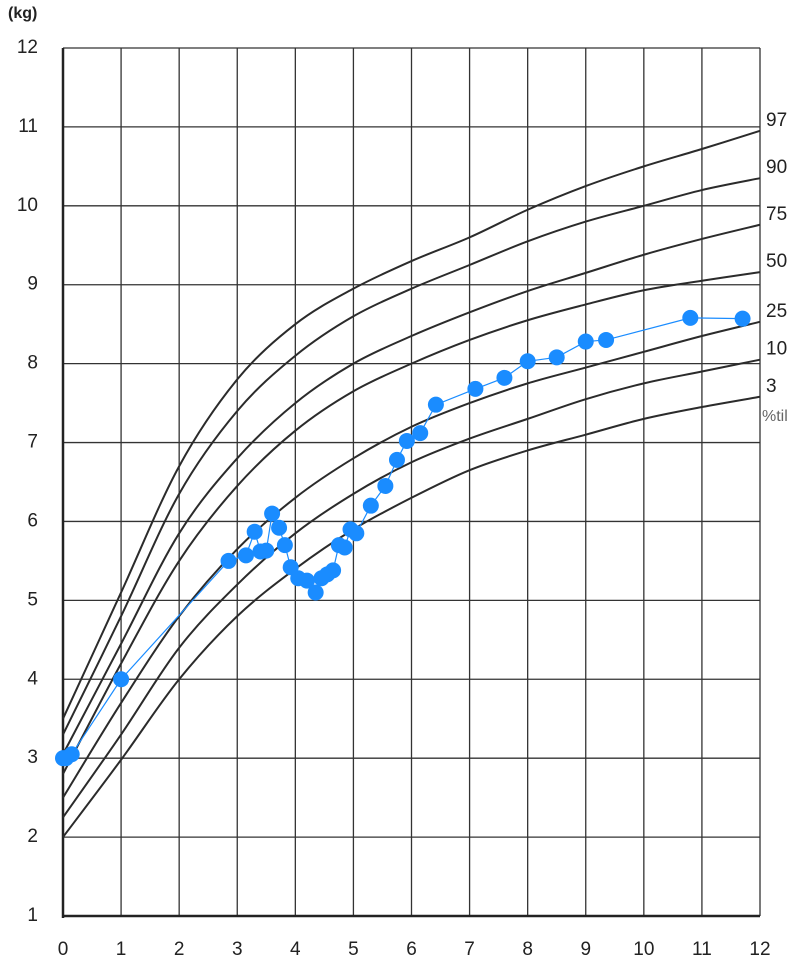 Image resolution: width=800 pixels, height=978 pixels. I want to click on x-tick-label: 0, so click(63, 949).